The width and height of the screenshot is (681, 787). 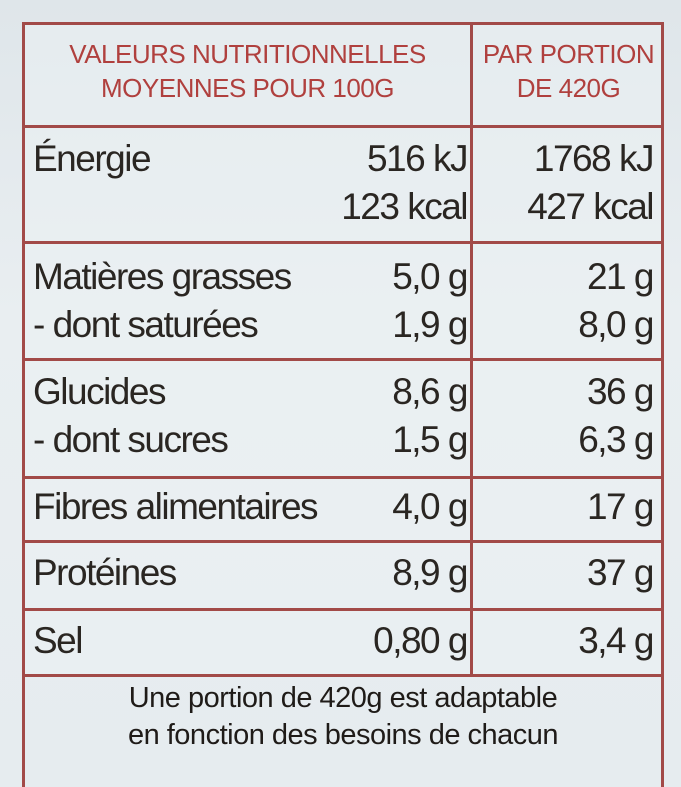 What do you see at coordinates (568, 54) in the screenshot?
I see `header-per-portion-line1: PAR PORTION` at bounding box center [568, 54].